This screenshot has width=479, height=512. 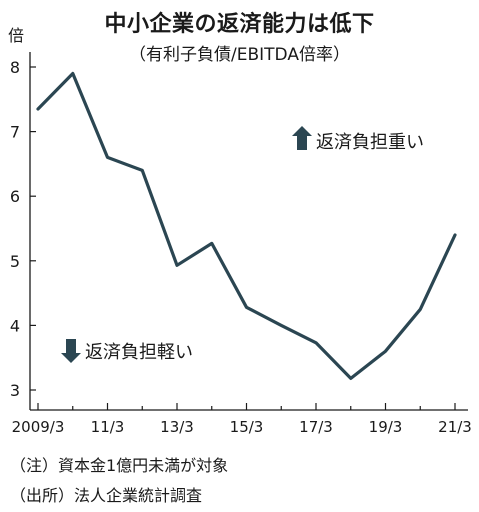 I want to click on y-tick-label: 3, so click(x=15, y=390).